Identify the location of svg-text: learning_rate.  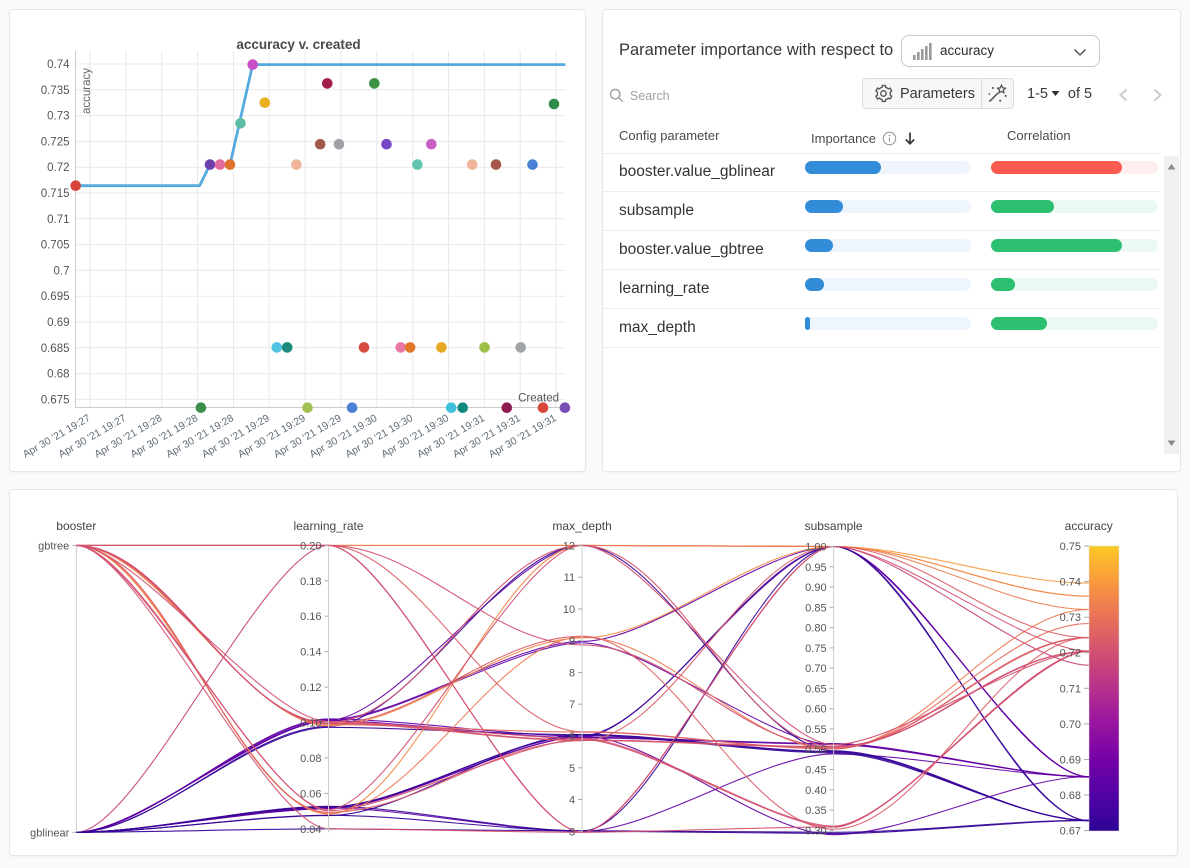
(328, 526).